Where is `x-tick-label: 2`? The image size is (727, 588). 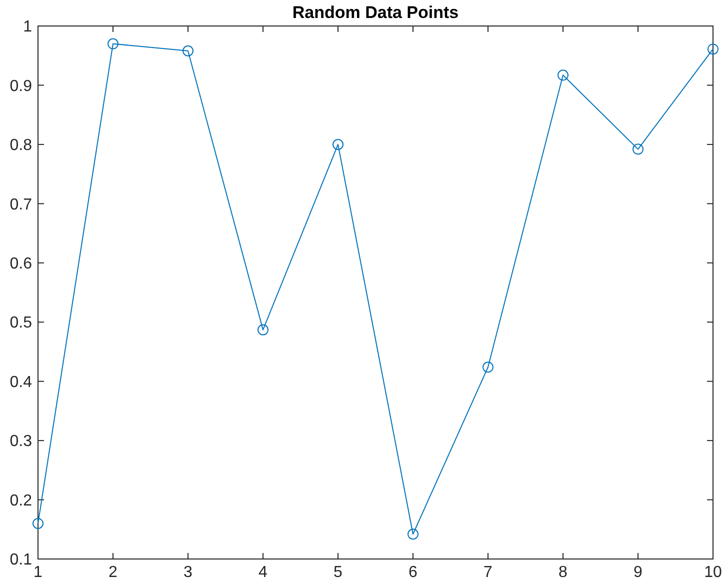
x-tick-label: 2 is located at coordinates (113, 572).